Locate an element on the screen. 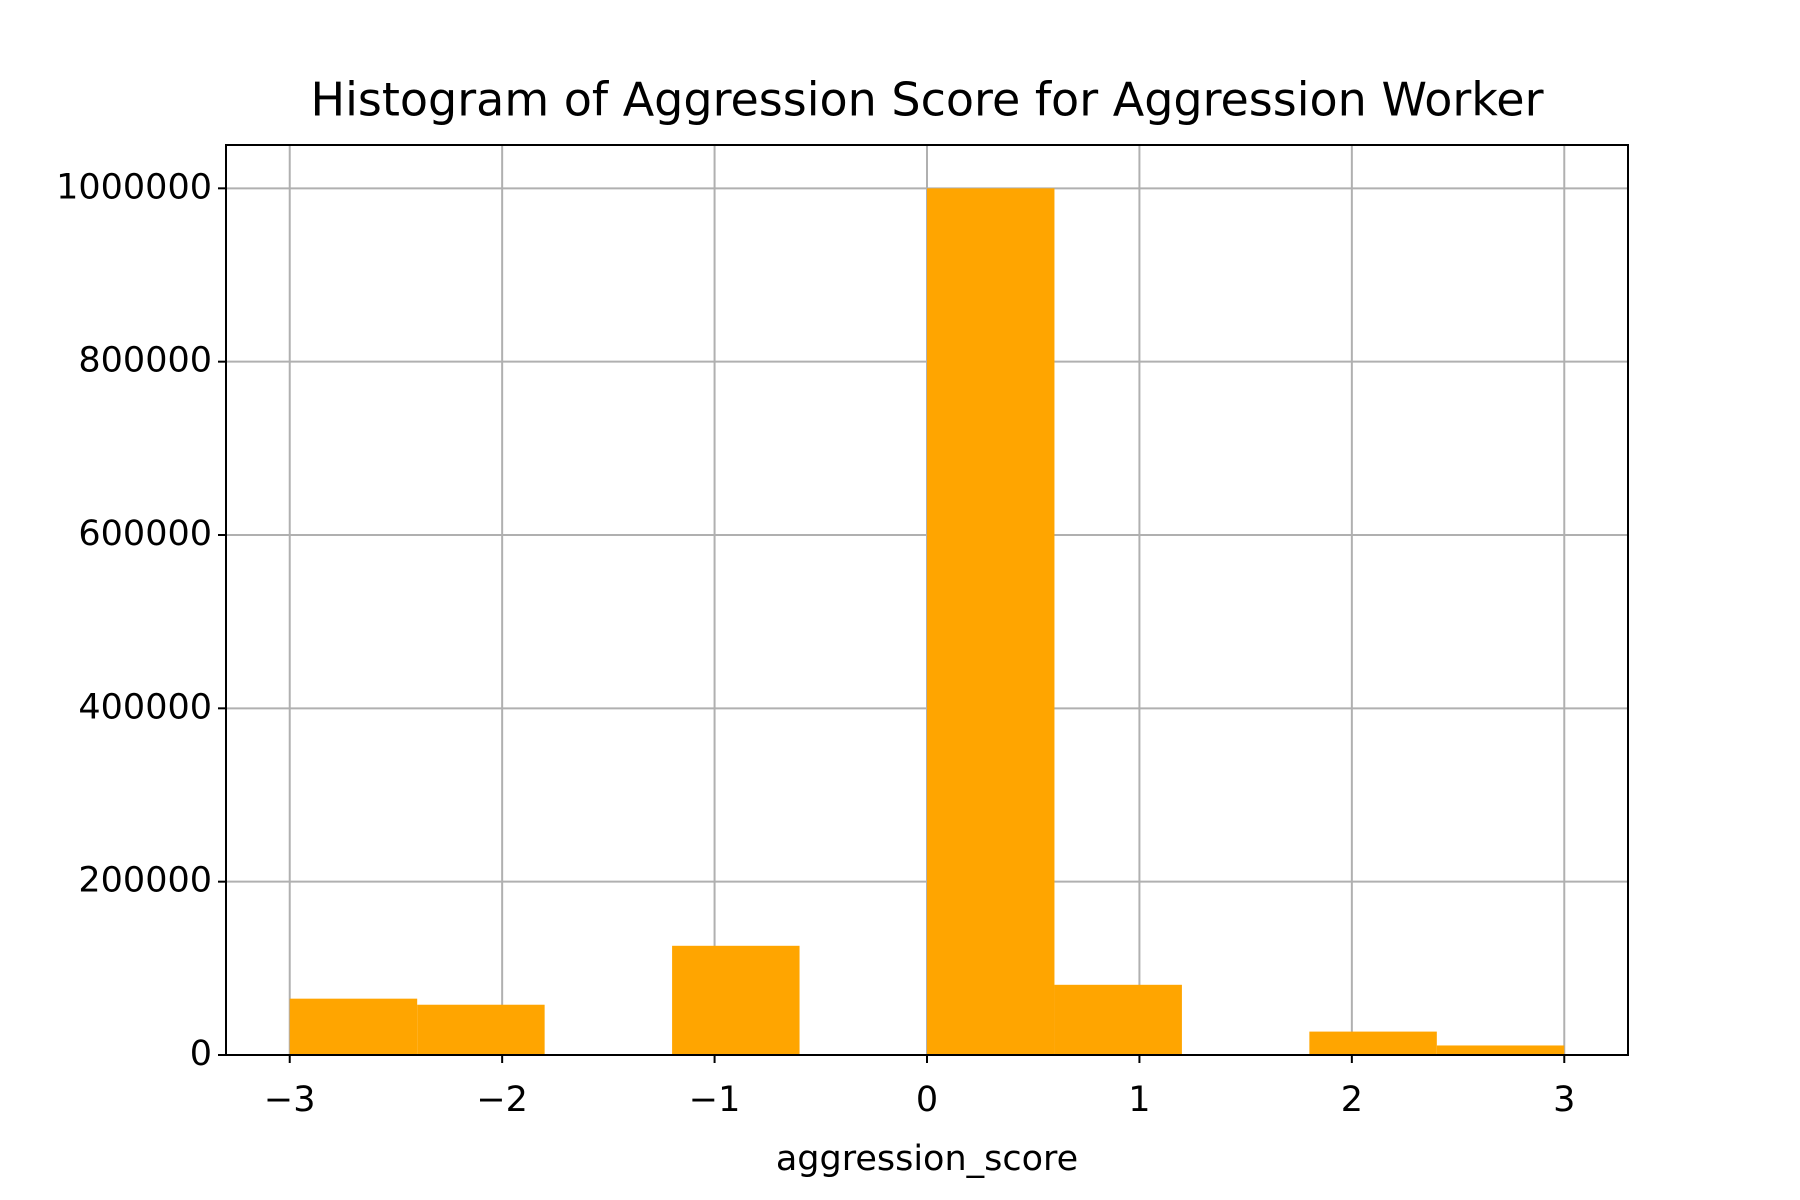 Image resolution: width=1800 pixels, height=1200 pixels. x-tick-label: −1 is located at coordinates (715, 1100).